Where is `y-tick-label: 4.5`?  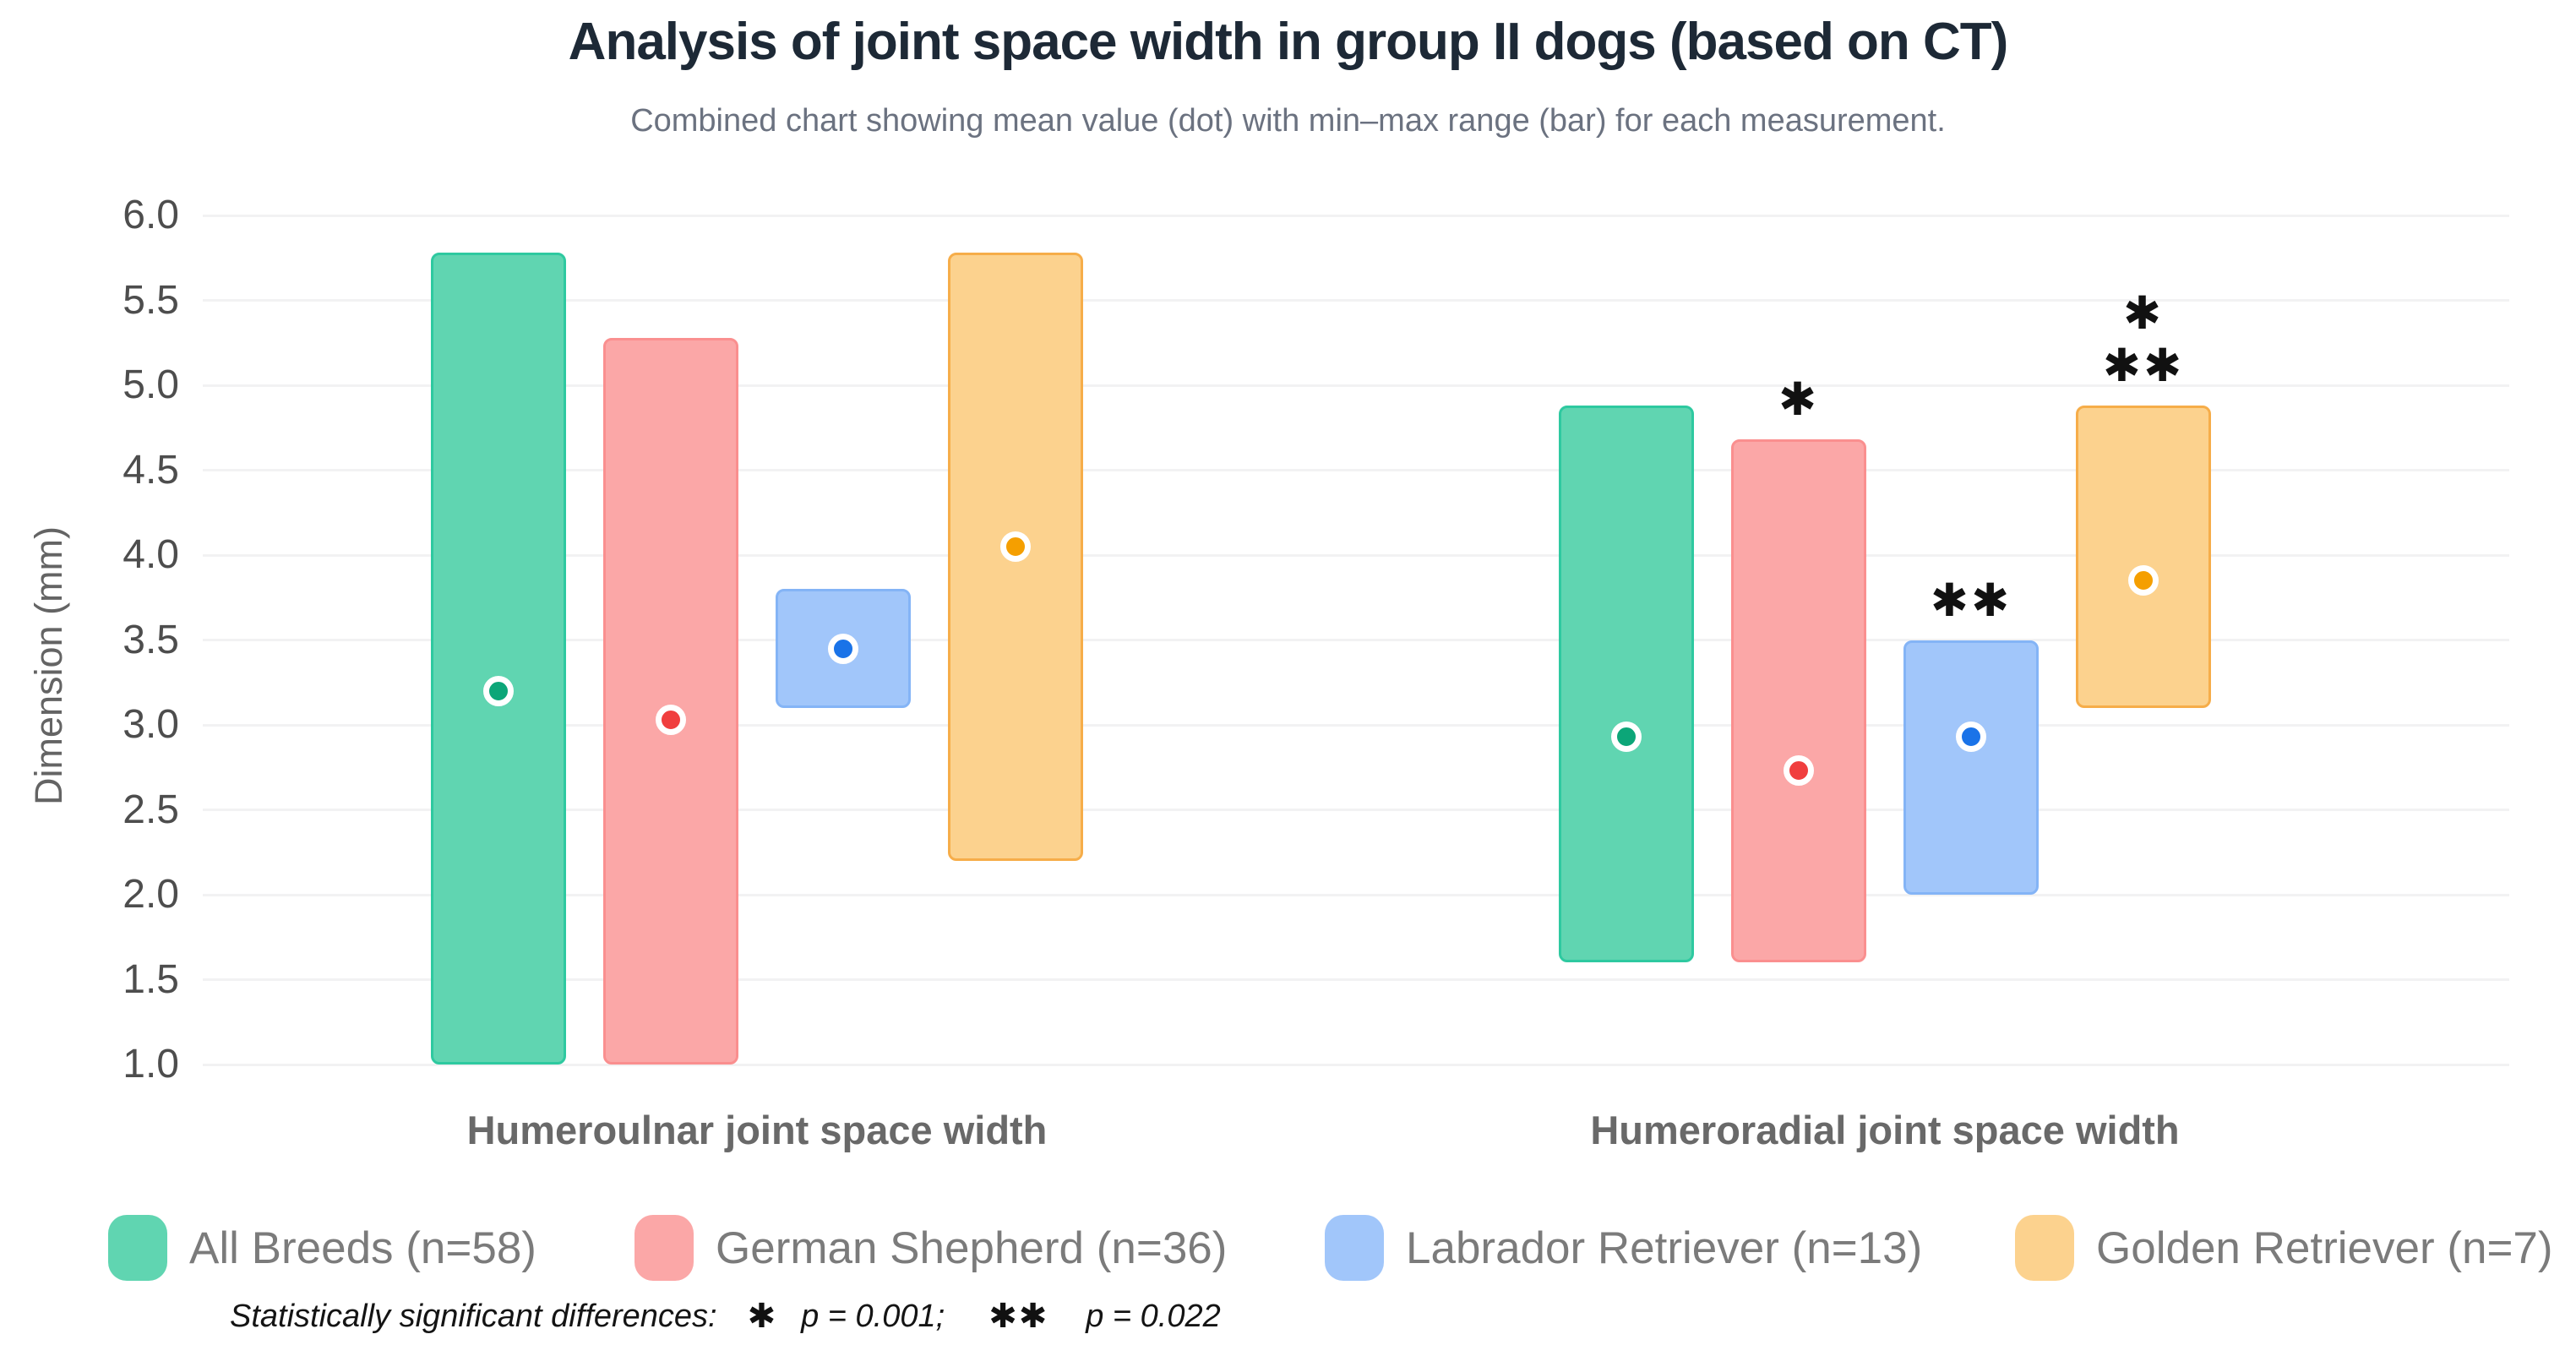 y-tick-label: 4.5 is located at coordinates (151, 470).